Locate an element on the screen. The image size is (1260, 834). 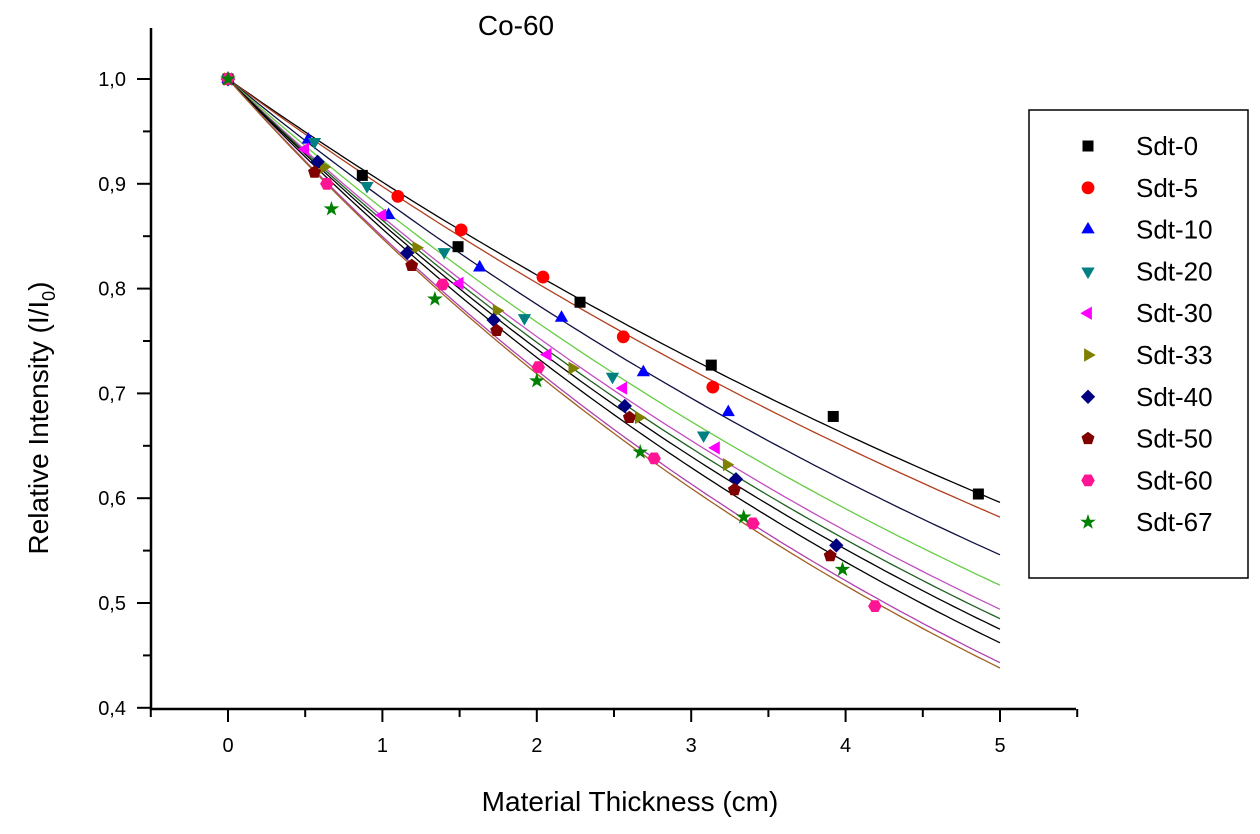
y-tick-label: 0,8 is located at coordinates (112, 290).